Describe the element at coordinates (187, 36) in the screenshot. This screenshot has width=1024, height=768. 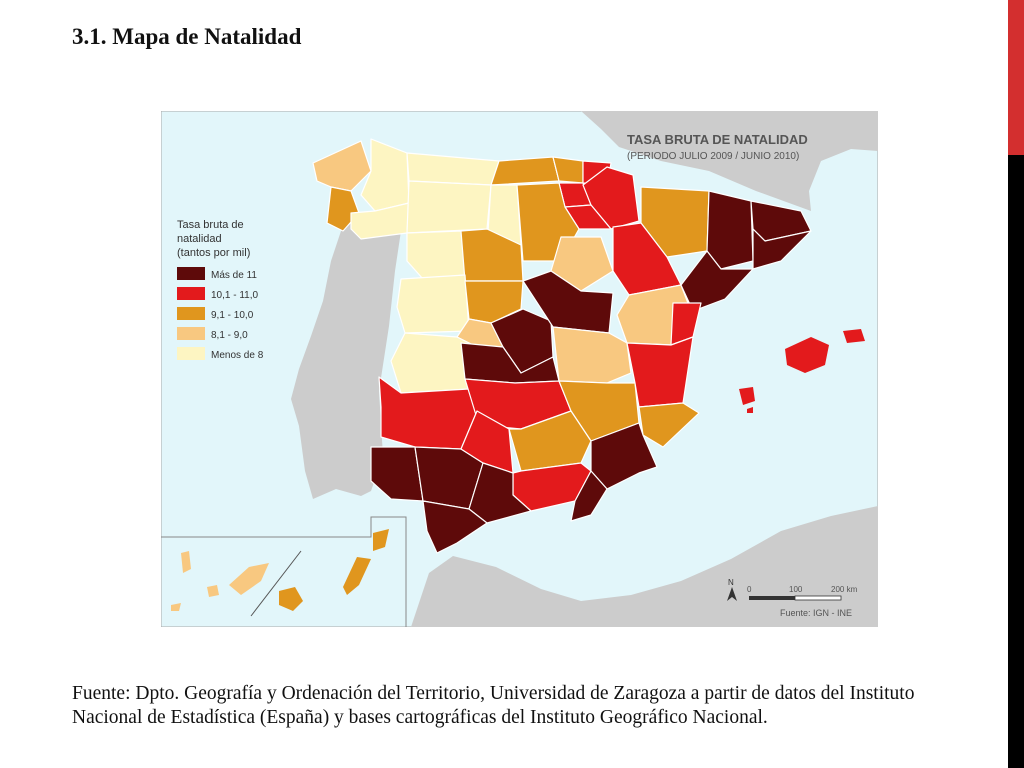
I see `slide-title: 3.1. Mapa de Natalidad` at that location.